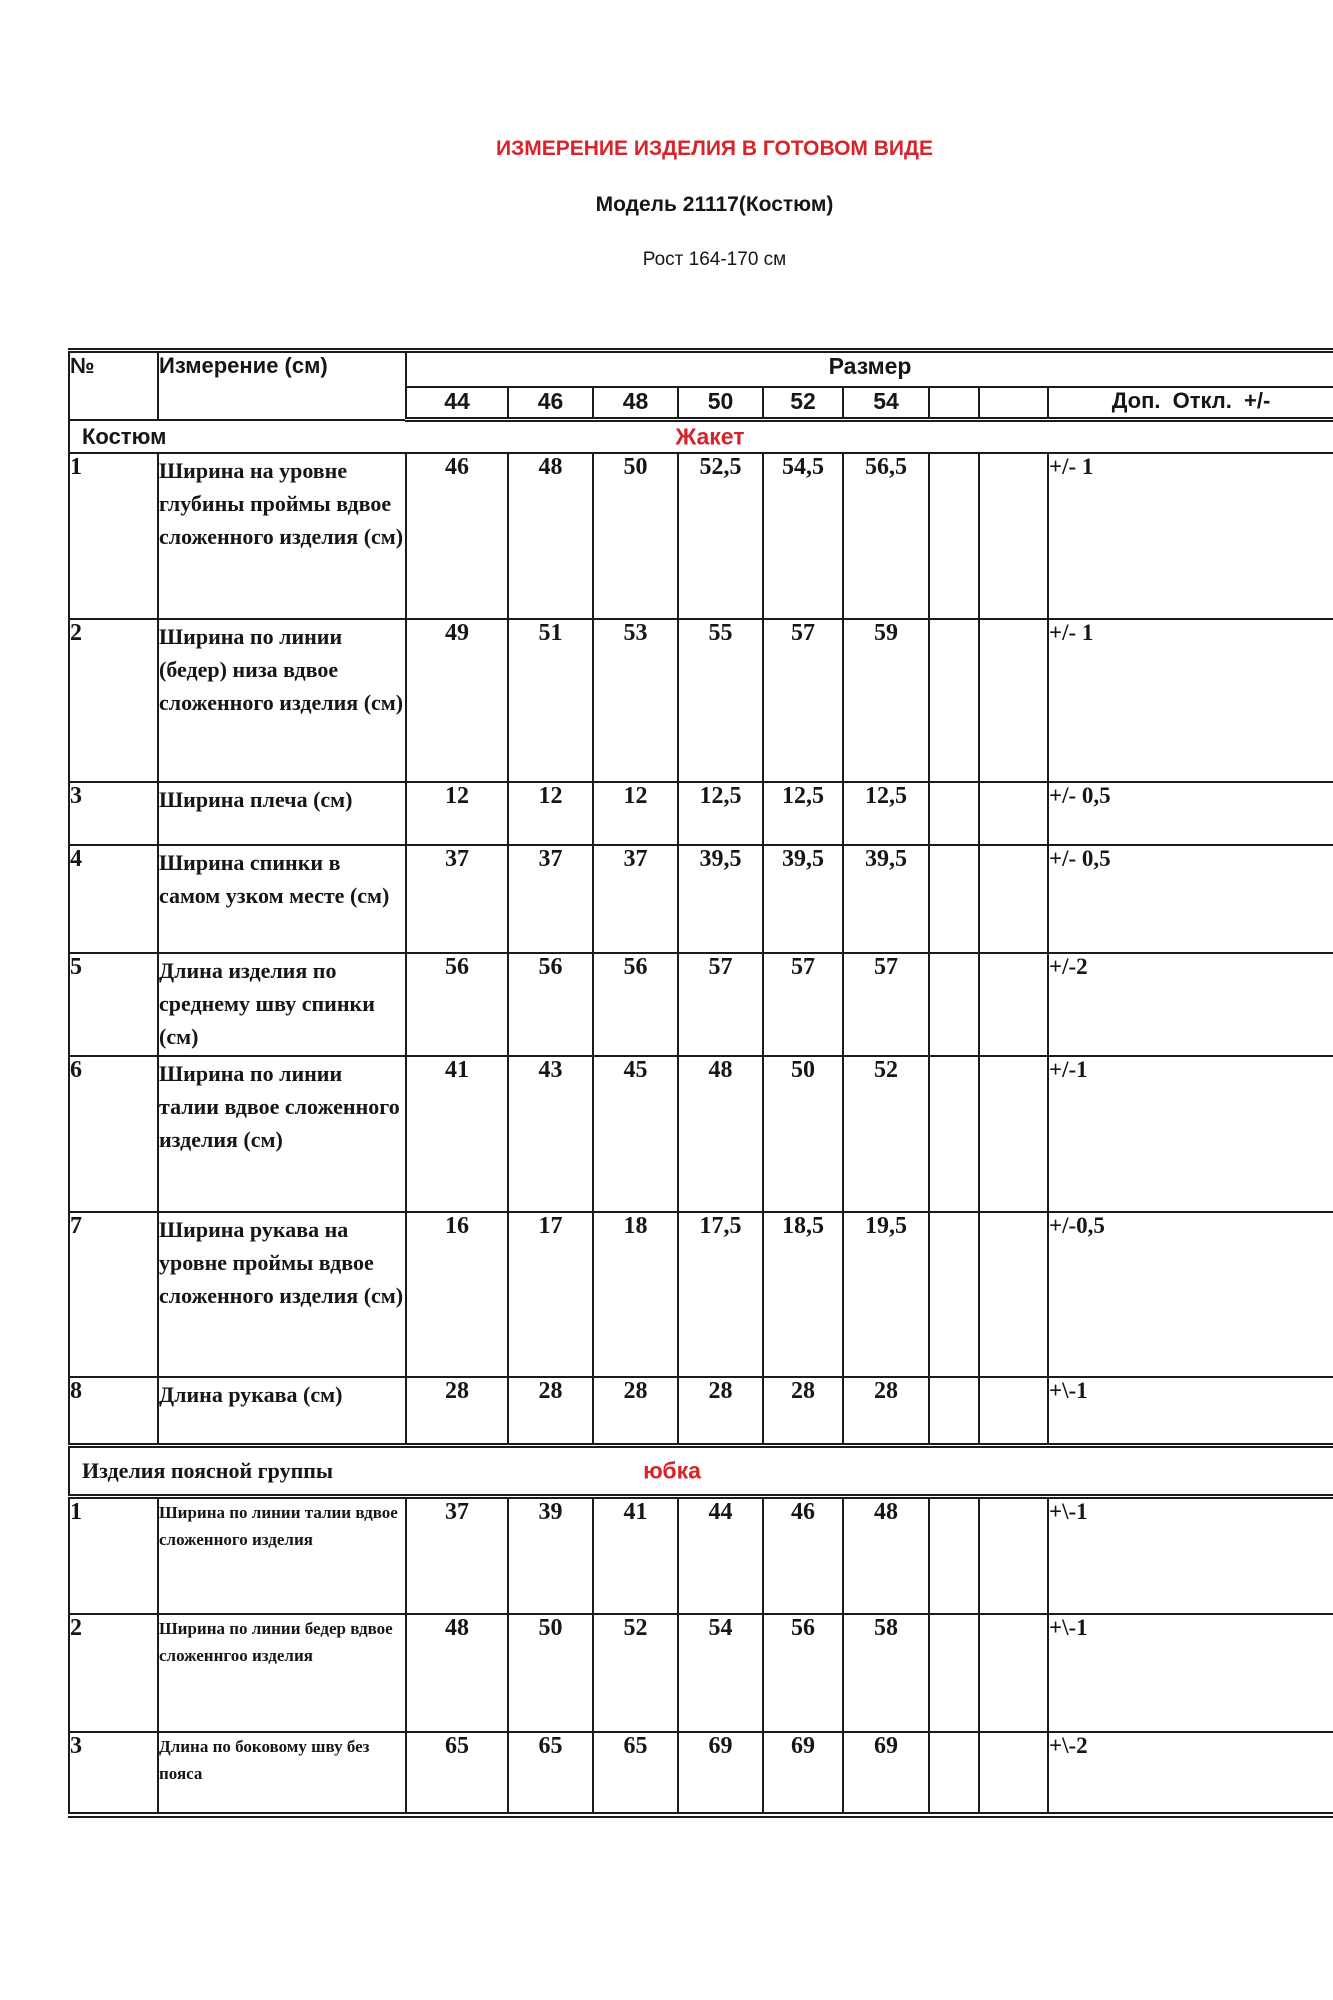 Image resolution: width=1333 pixels, height=2000 pixels. Describe the element at coordinates (457, 1294) in the screenshot. I see `value-44: 16` at that location.